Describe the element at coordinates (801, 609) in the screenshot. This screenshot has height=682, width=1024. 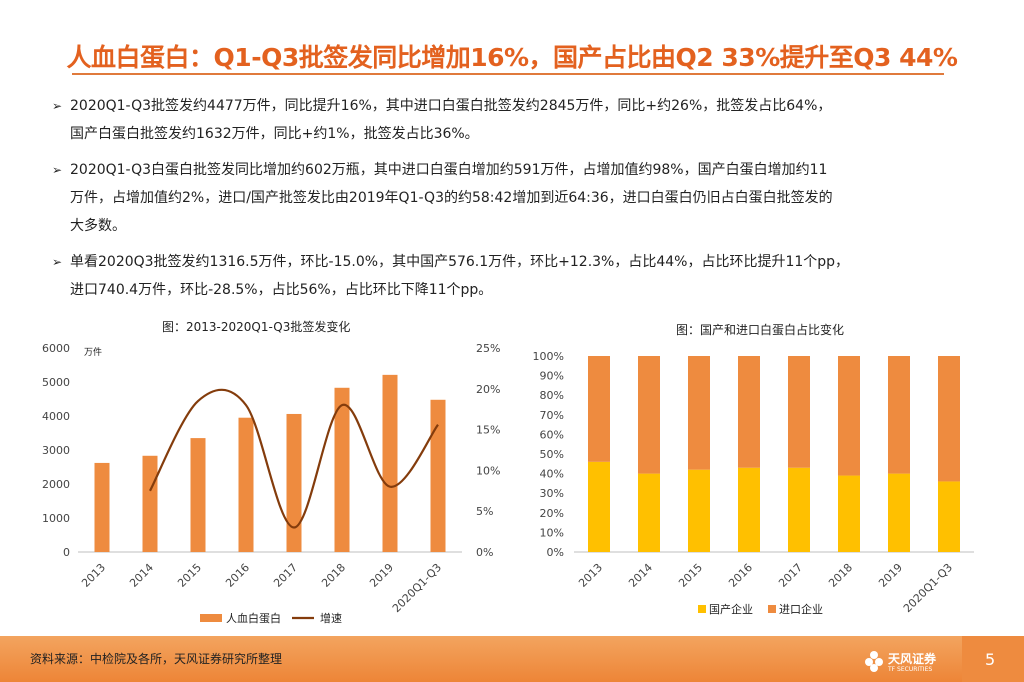
I see `legend-label: 进口企业` at that location.